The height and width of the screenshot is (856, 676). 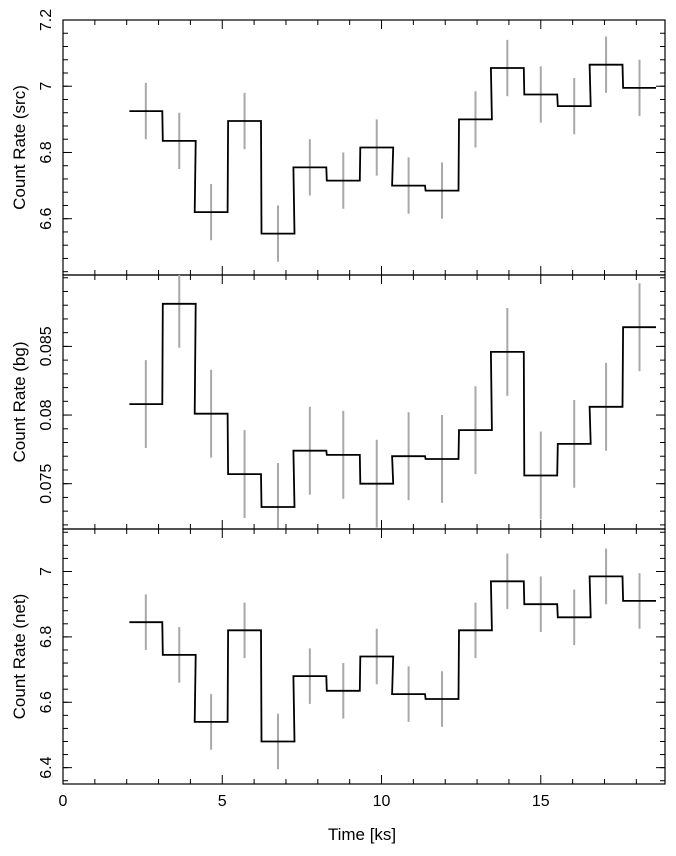 What do you see at coordinates (382, 801) in the screenshot?
I see `x-tick-label: 10` at bounding box center [382, 801].